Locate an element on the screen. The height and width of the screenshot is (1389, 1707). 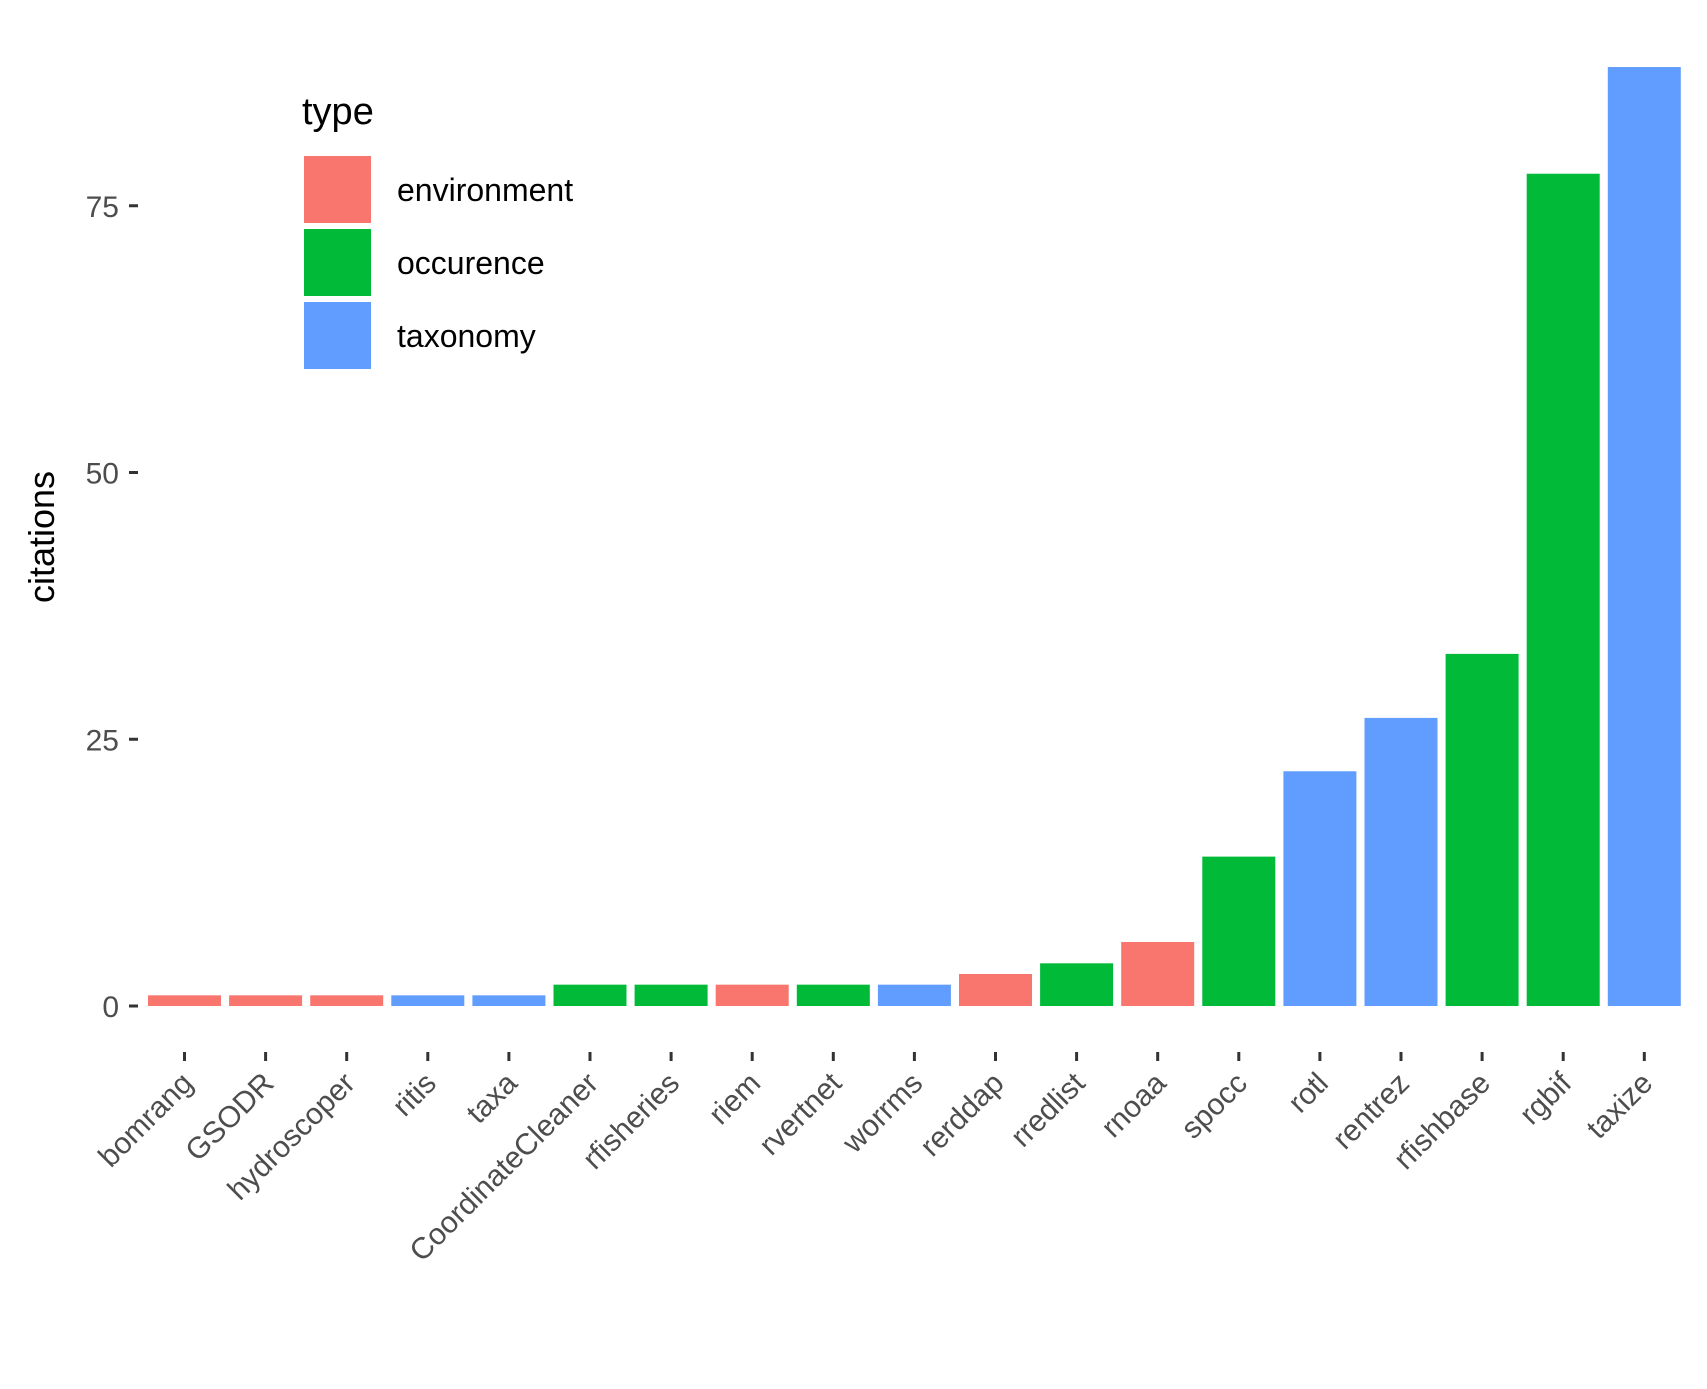
legend-entries: environment occurence taxonomy is located at coordinates (438, 262).